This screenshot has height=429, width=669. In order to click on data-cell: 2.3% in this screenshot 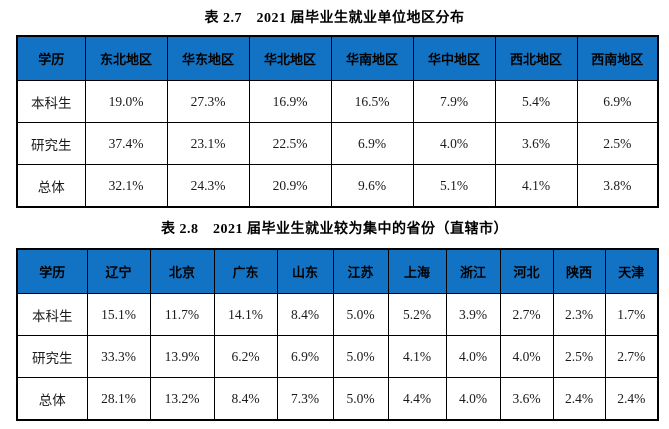, I will do `click(579, 314)`.